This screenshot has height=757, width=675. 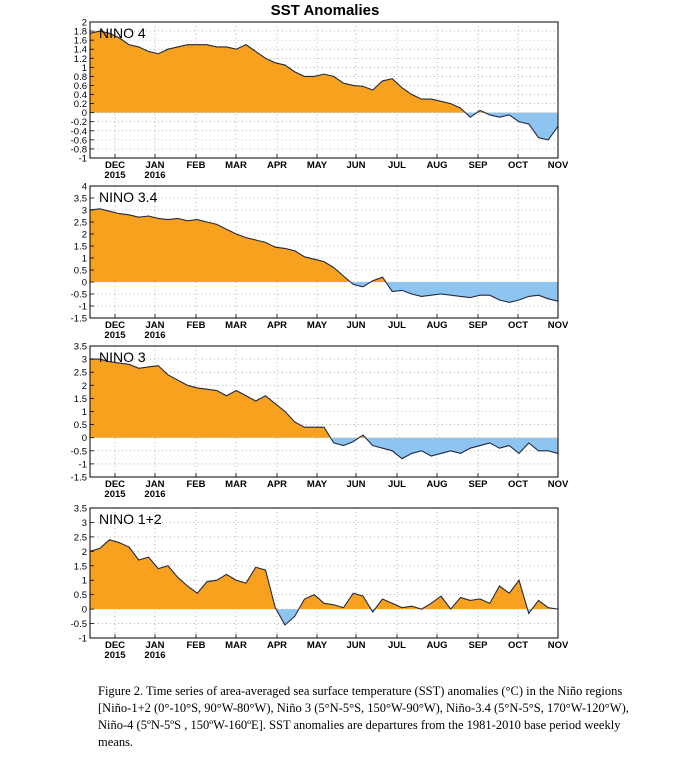 I want to click on month-label: JAN, so click(x=154, y=325).